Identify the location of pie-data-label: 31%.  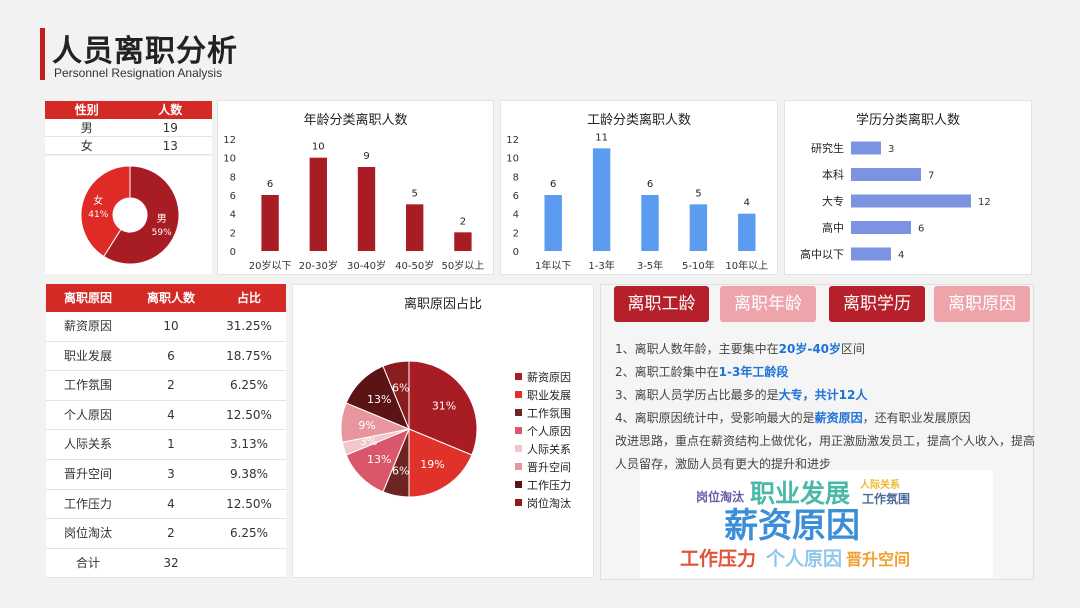
(444, 406).